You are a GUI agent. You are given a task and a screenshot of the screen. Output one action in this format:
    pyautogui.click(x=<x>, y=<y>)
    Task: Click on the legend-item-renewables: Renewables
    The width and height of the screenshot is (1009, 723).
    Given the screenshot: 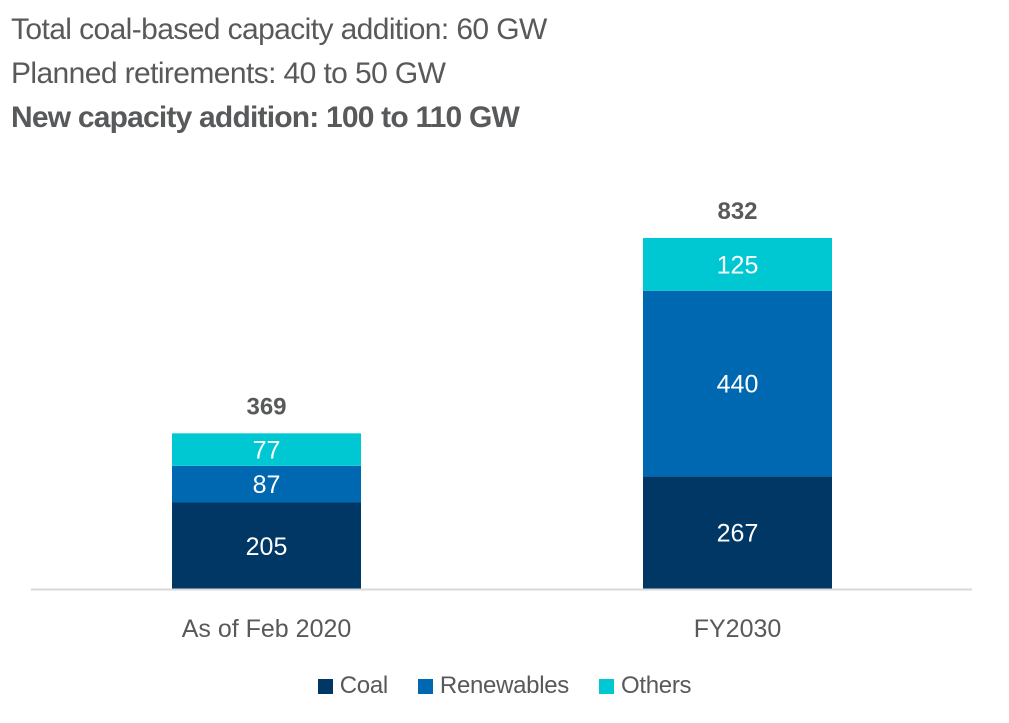 What is the action you would take?
    pyautogui.click(x=493, y=686)
    